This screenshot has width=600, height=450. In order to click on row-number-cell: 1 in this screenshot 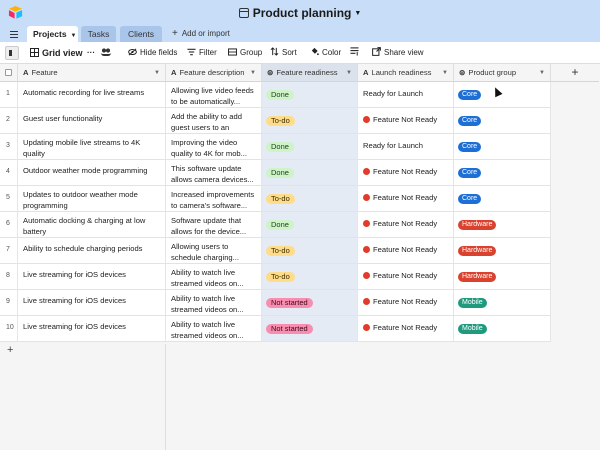, I will do `click(9, 95)`.